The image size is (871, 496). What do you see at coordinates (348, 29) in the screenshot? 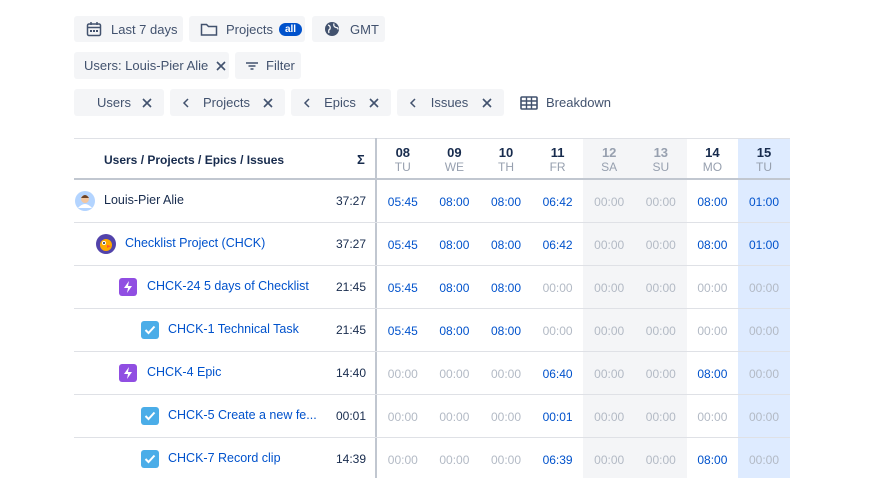
I see `timezone-button: GMT` at bounding box center [348, 29].